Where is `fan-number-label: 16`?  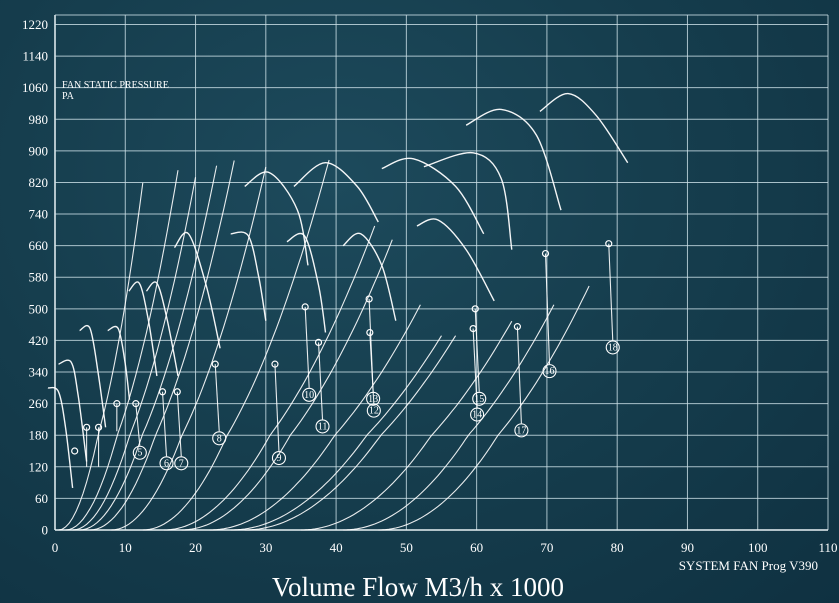
fan-number-label: 16 is located at coordinates (550, 371).